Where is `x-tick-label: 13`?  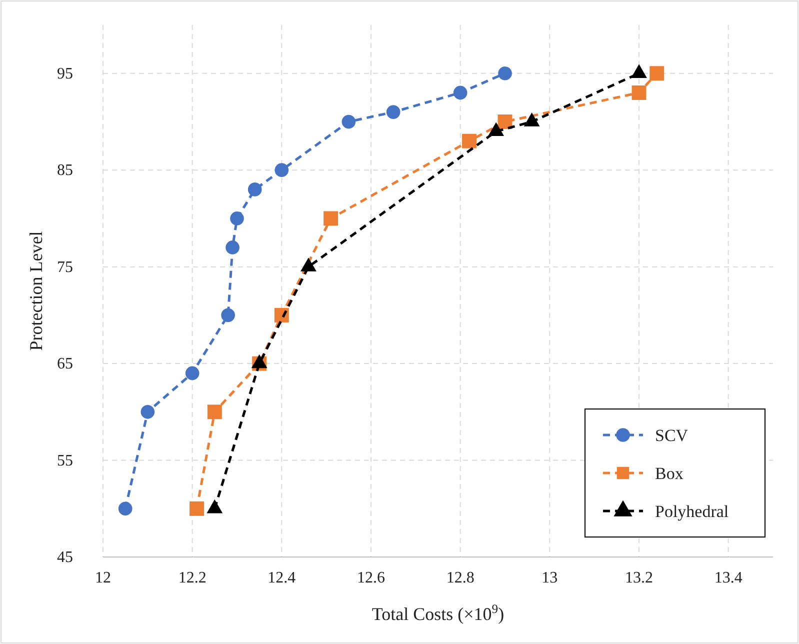
x-tick-label: 13 is located at coordinates (550, 577).